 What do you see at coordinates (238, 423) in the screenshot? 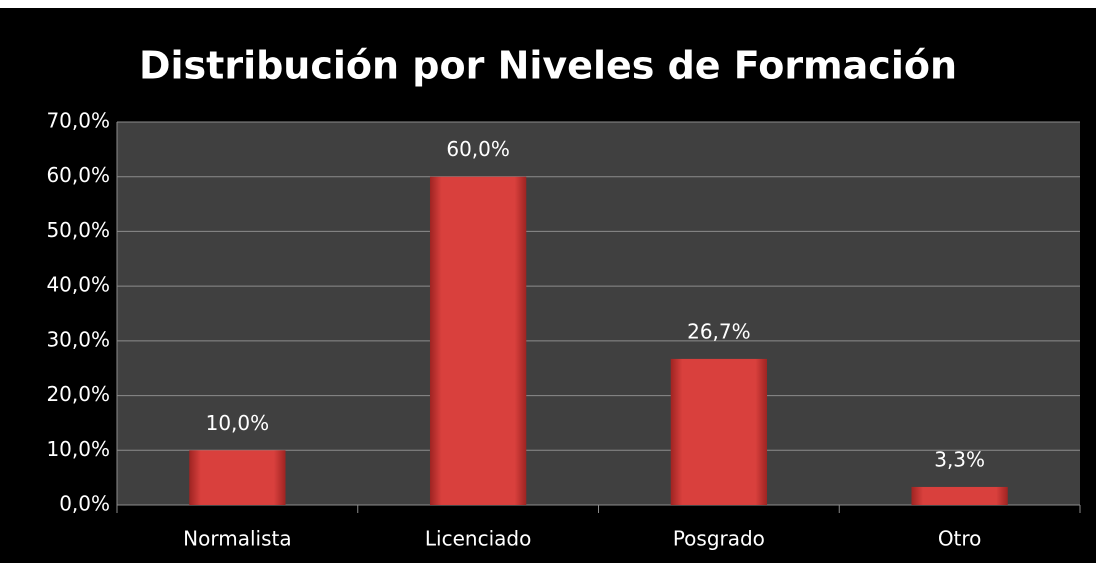
I see `value-label: 10,0%` at bounding box center [238, 423].